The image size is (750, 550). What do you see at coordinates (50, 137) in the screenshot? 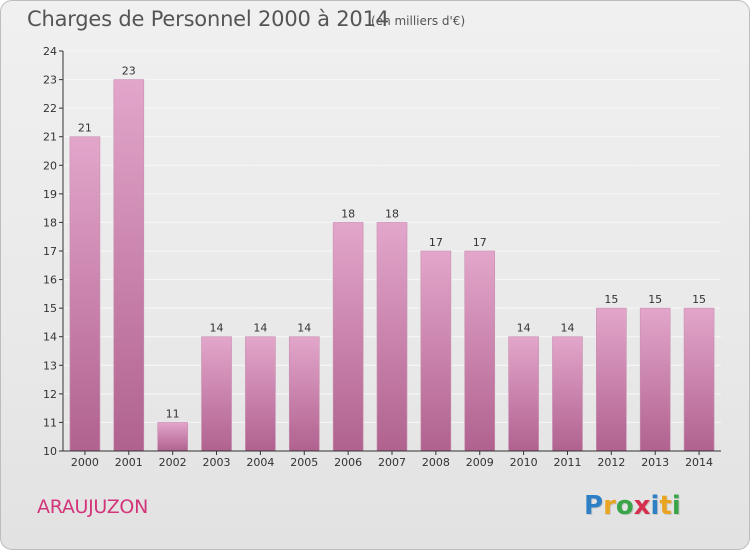
I see `y-tick-label: 21` at bounding box center [50, 137].